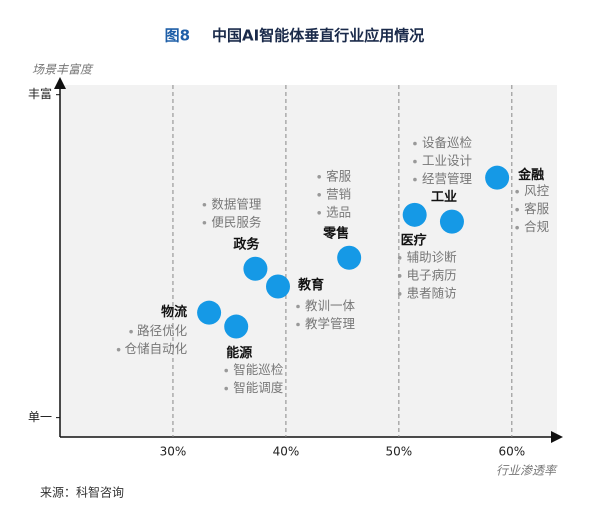  What do you see at coordinates (447, 178) in the screenshot?
I see `note: 经营管理` at bounding box center [447, 178].